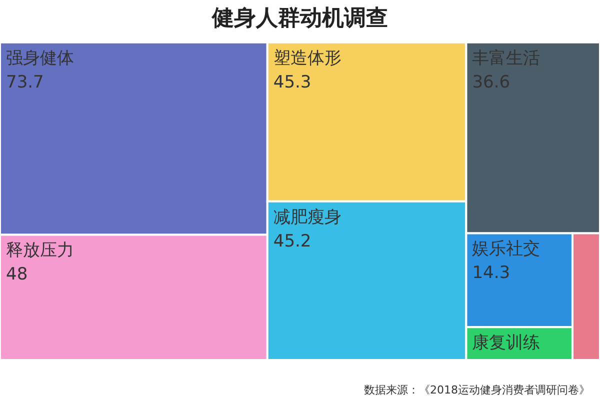  I want to click on source-note: 数据来源：《2018运动健身消费者调研问卷》, so click(477, 389).